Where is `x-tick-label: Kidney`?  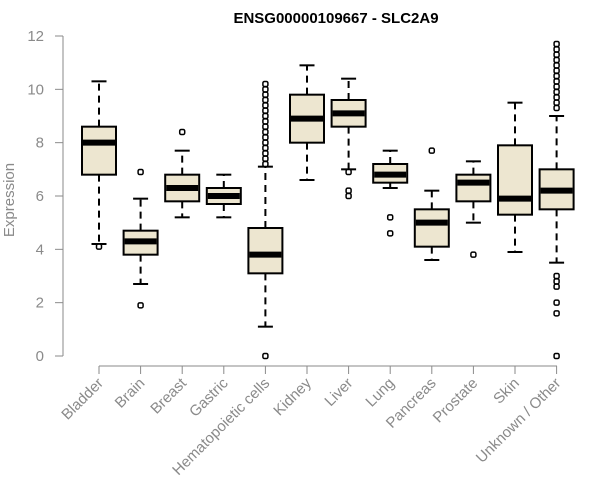
x-tick-label: Kidney is located at coordinates (292, 396).